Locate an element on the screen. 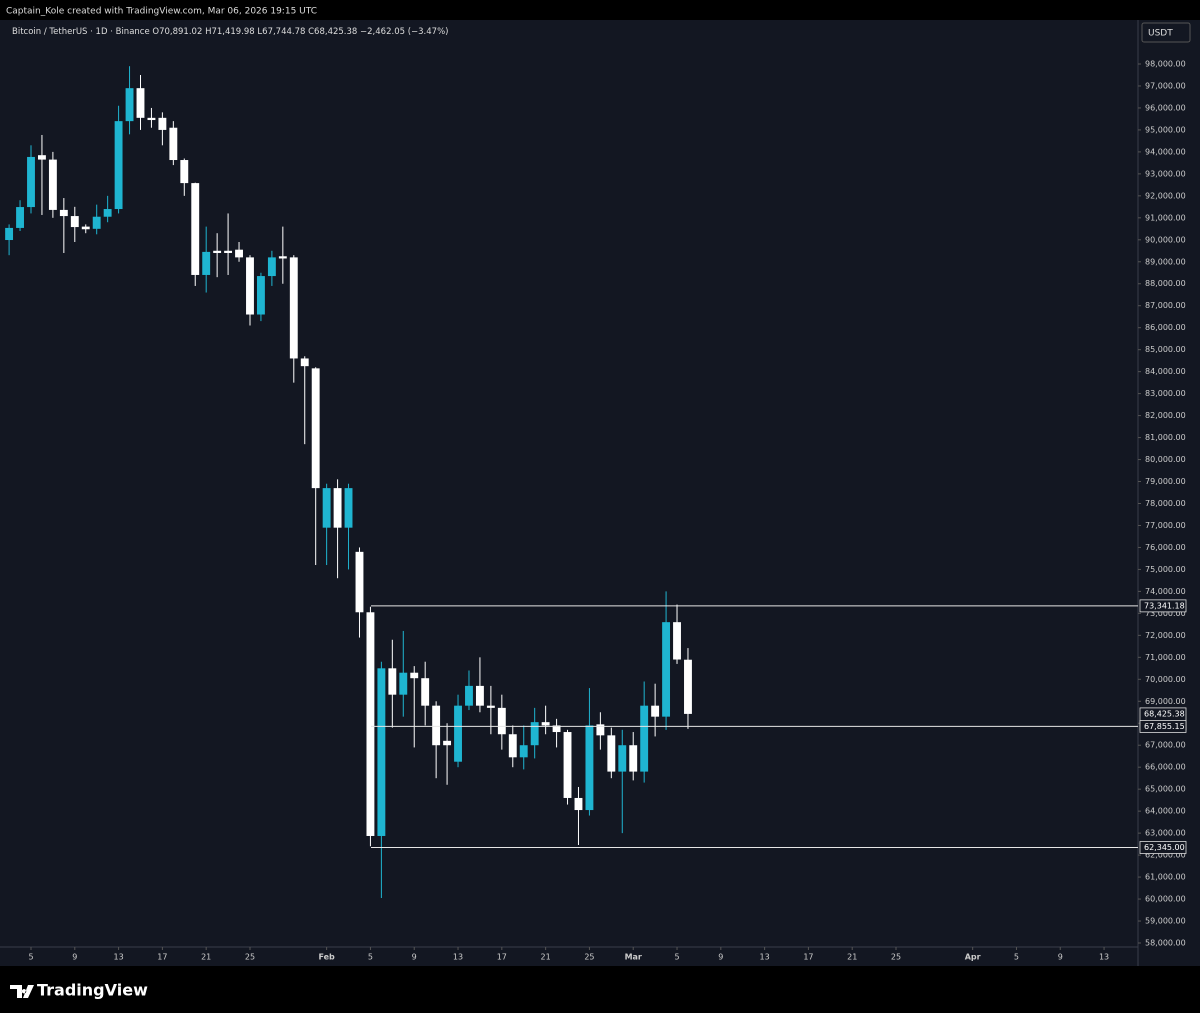 The width and height of the screenshot is (1200, 1013). y-tick-label: 59,000.00 is located at coordinates (1165, 921).